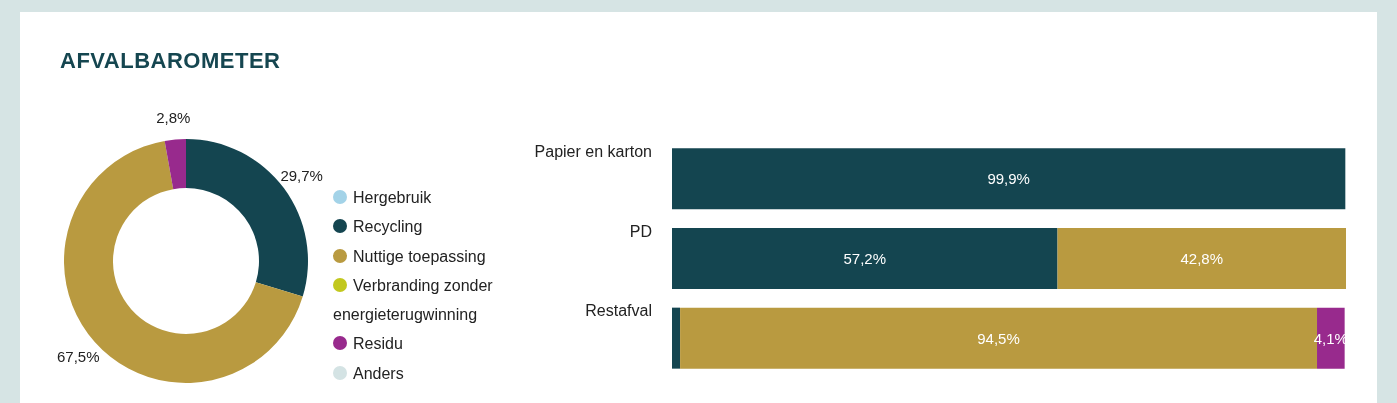 This screenshot has height=403, width=1397. I want to click on data-label: 57,2%, so click(865, 258).